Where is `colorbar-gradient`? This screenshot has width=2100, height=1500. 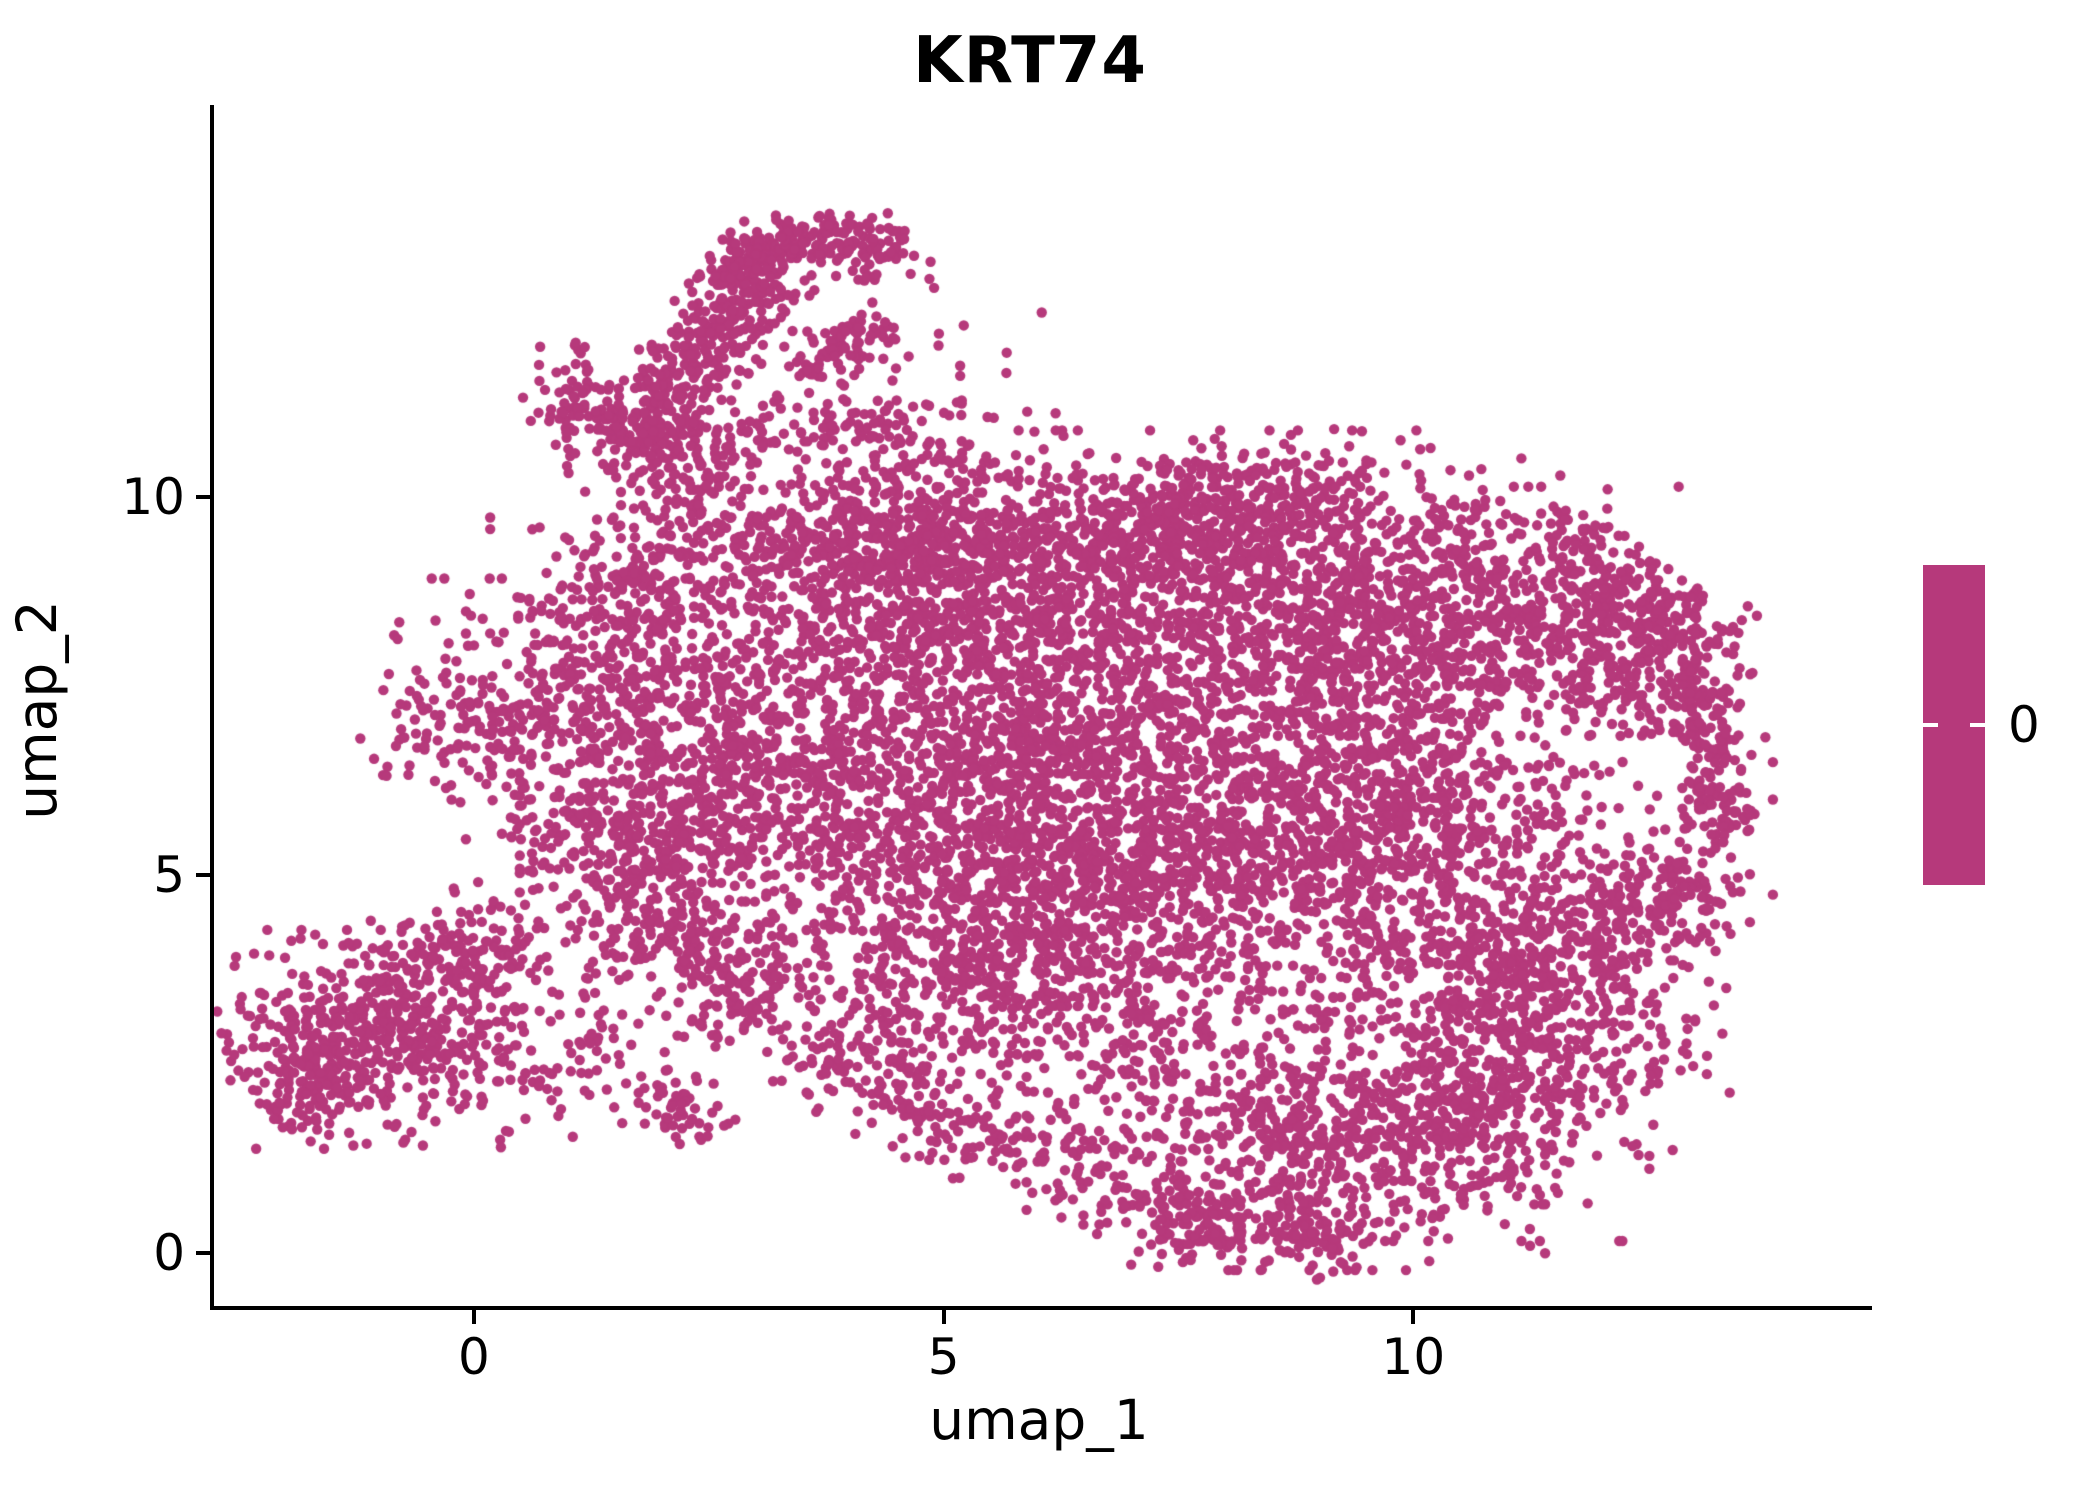
colorbar-gradient is located at coordinates (1954, 725).